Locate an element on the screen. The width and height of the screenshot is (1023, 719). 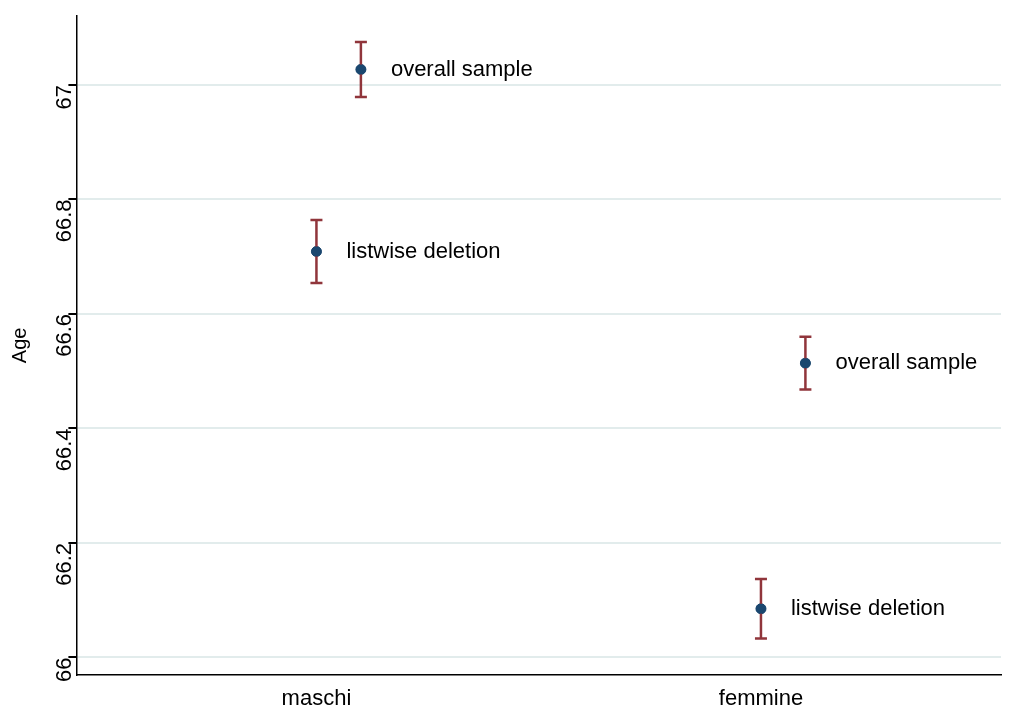
text: overall sample is located at coordinates (906, 362).